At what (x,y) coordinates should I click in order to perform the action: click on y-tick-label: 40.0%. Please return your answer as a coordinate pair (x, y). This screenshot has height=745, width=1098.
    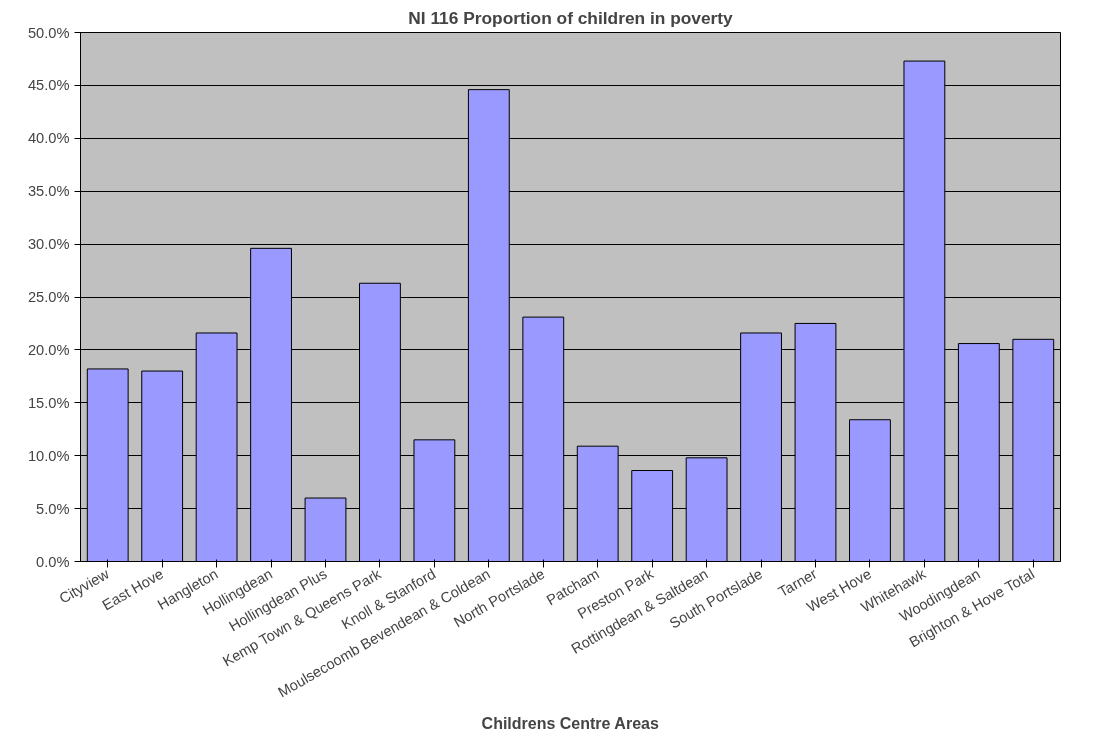
    Looking at the image, I should click on (48, 138).